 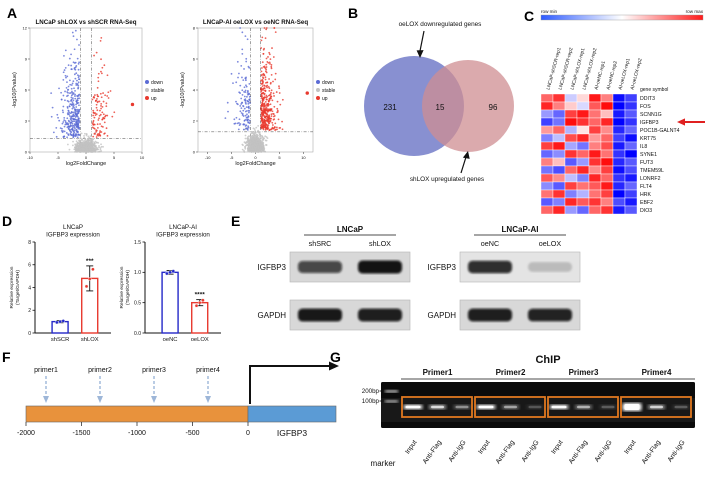 I want to click on svg-text: SYNE1, so click(x=648, y=155).